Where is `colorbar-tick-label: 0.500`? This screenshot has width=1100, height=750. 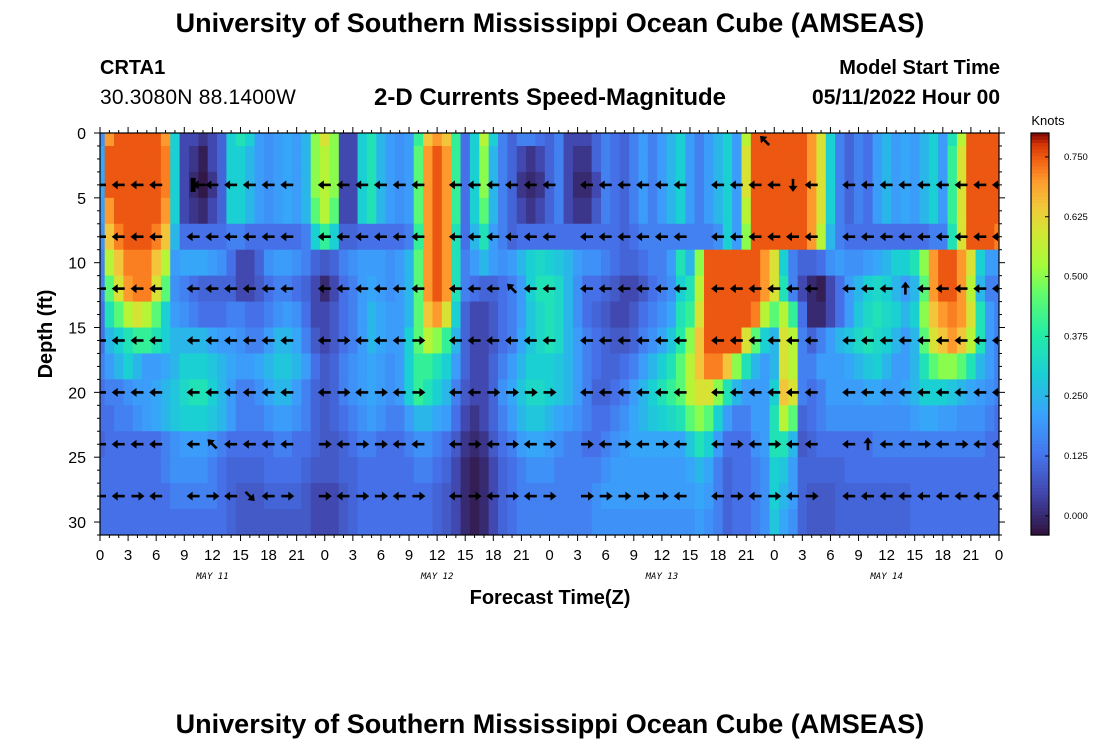 colorbar-tick-label: 0.500 is located at coordinates (1076, 277).